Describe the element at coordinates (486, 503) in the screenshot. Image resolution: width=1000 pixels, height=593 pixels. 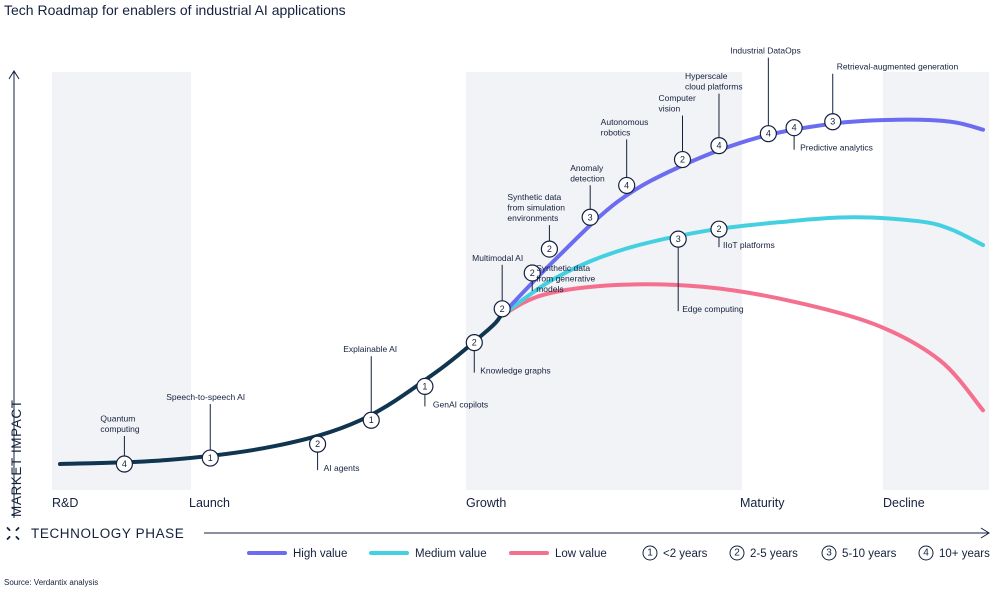
I see `phase-label-growth: Growth` at that location.